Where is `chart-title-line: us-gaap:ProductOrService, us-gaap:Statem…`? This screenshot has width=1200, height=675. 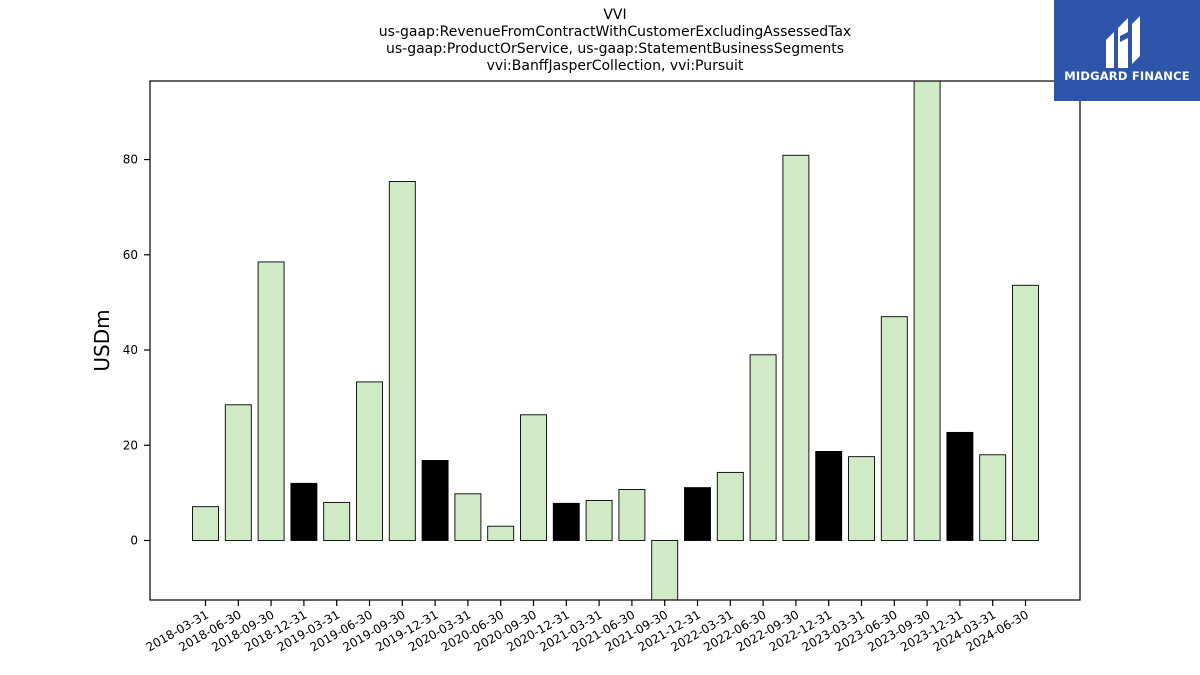
chart-title-line: us-gaap:ProductOrService, us-gaap:Statem… is located at coordinates (614, 49).